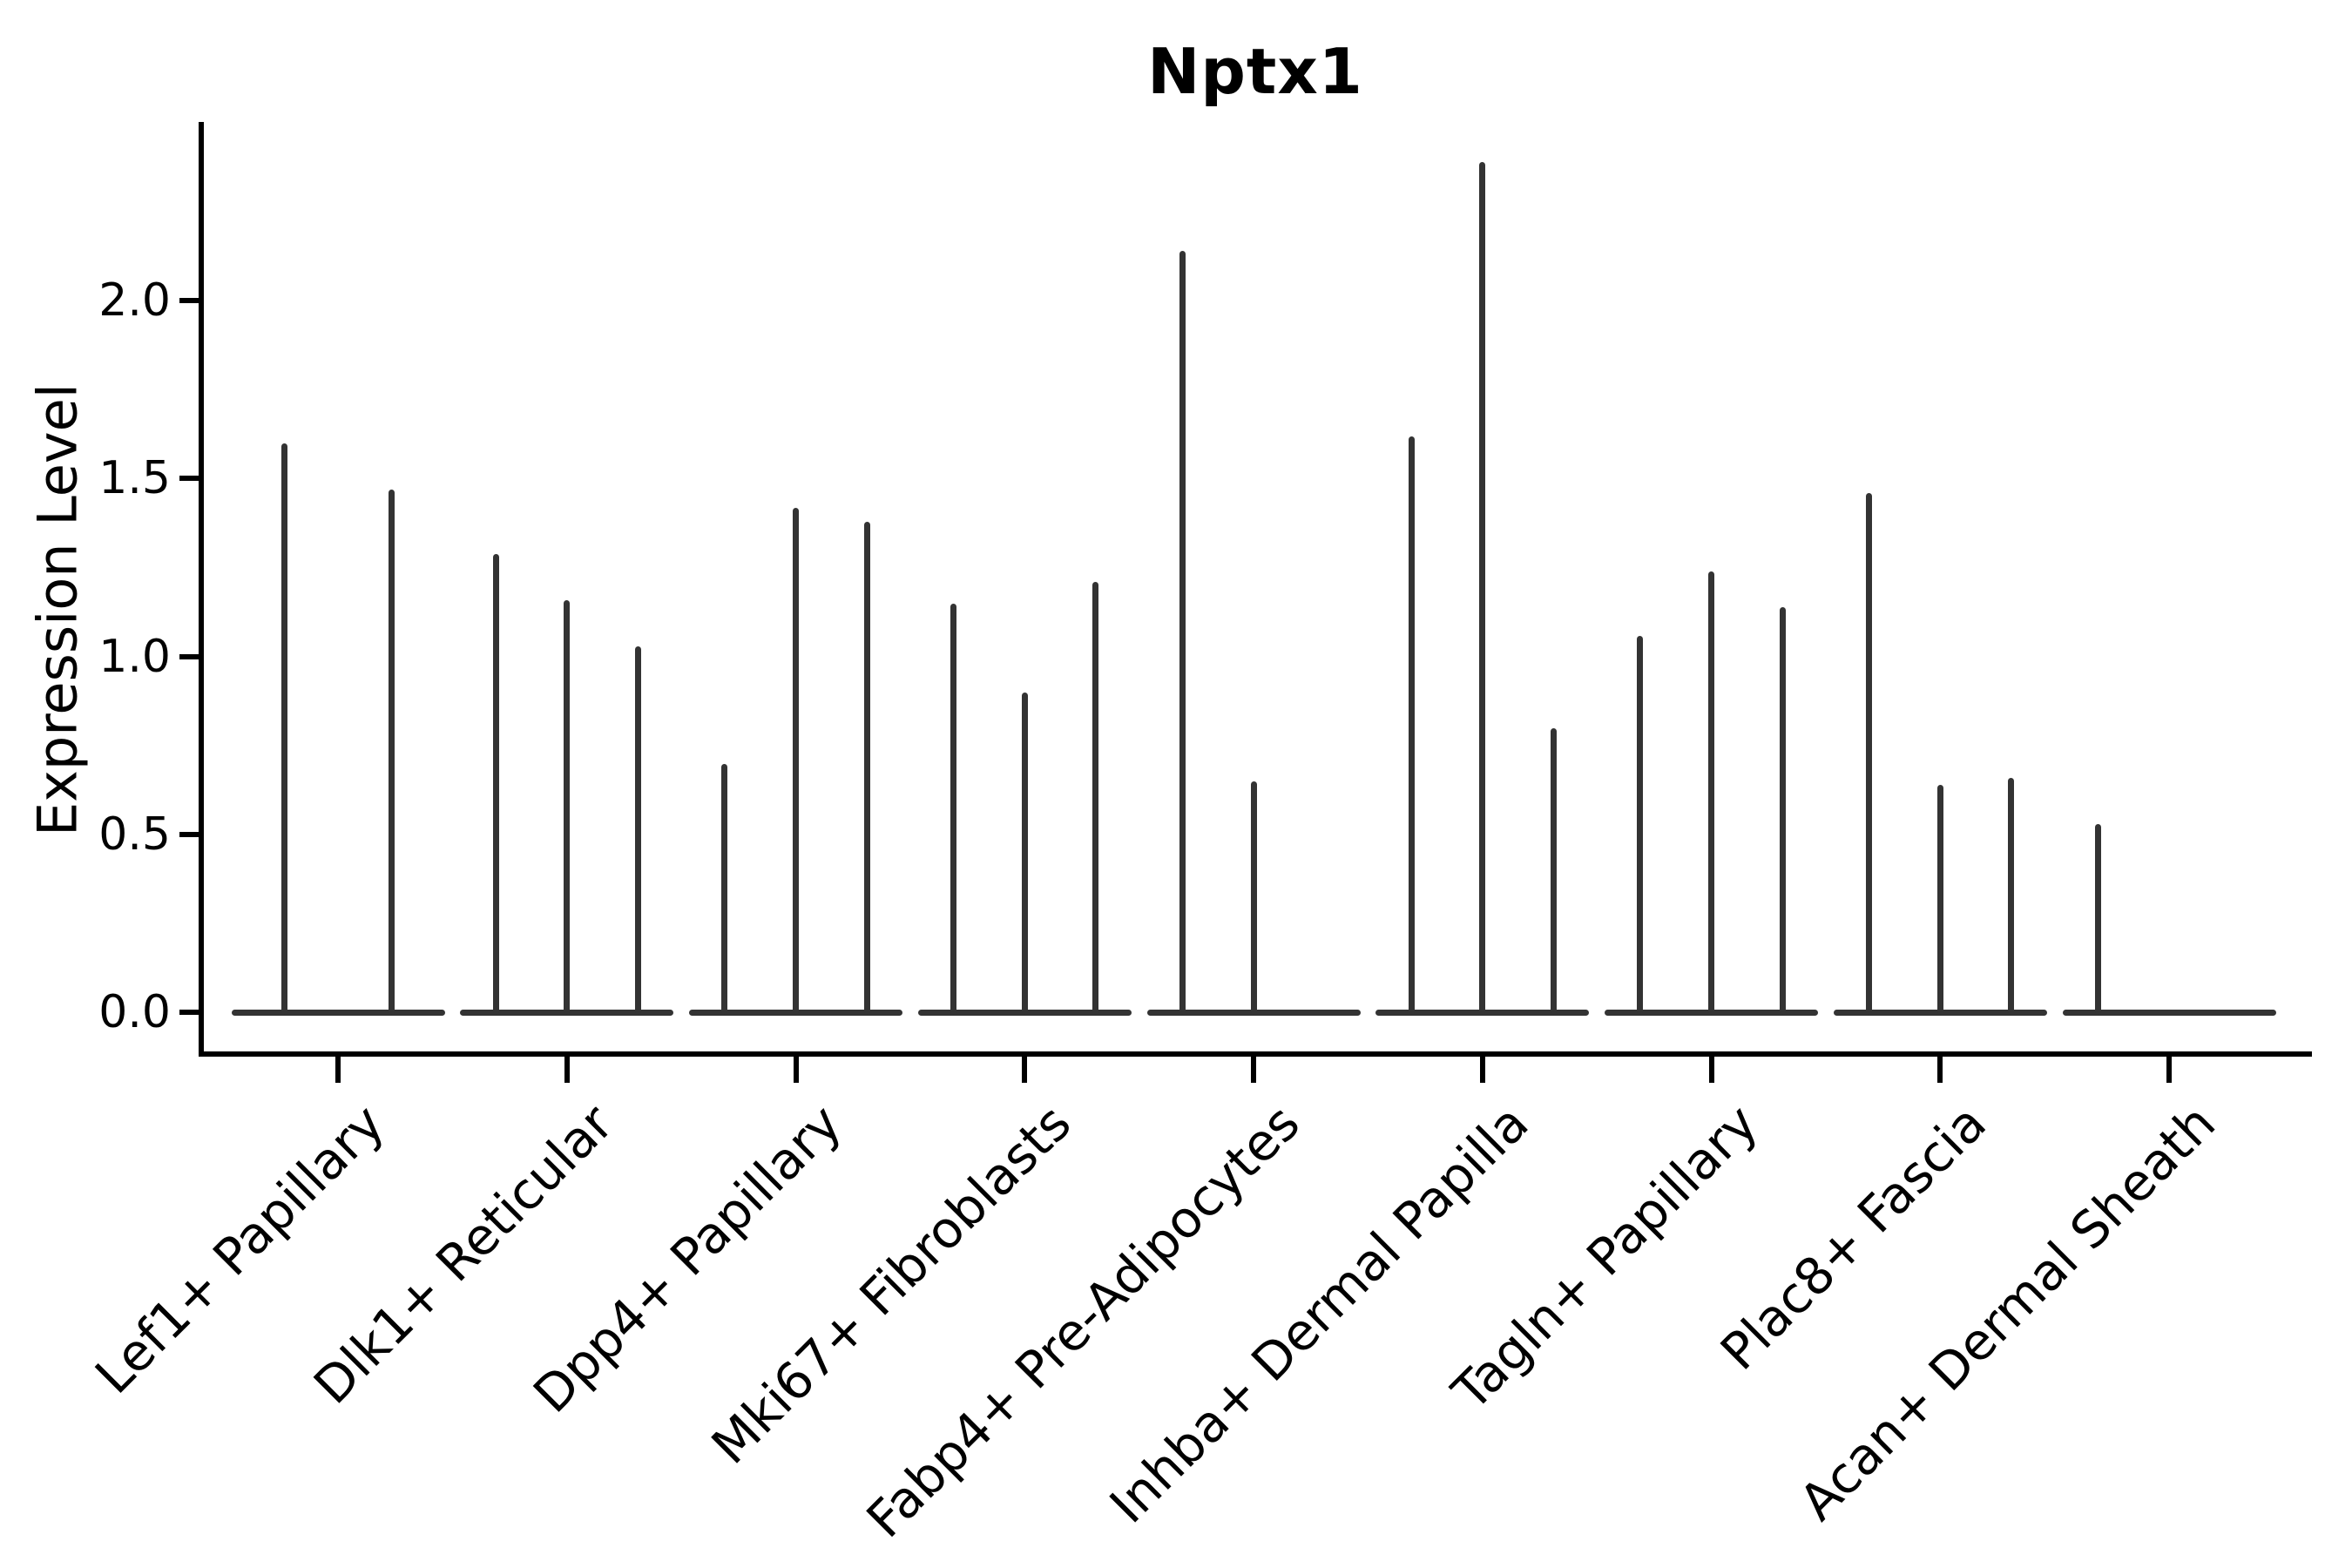  What do you see at coordinates (1319, 1314) in the screenshot?
I see `x-tick-label: Inhba+ Dermal Papilla` at bounding box center [1319, 1314].